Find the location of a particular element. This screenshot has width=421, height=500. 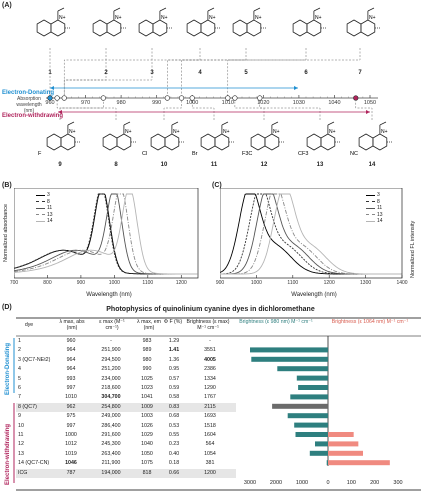

table-cell: 294,500 is located at coordinates (111, 359).